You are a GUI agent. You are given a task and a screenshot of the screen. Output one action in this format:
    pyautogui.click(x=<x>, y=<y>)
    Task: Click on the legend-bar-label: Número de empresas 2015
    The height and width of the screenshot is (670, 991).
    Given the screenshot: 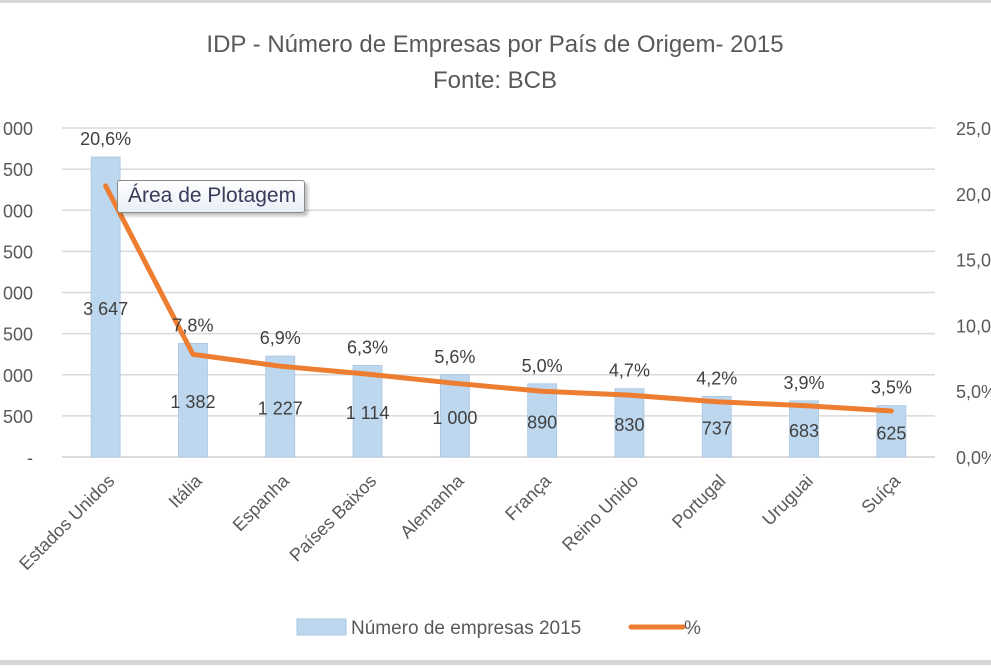 What is the action you would take?
    pyautogui.click(x=466, y=628)
    